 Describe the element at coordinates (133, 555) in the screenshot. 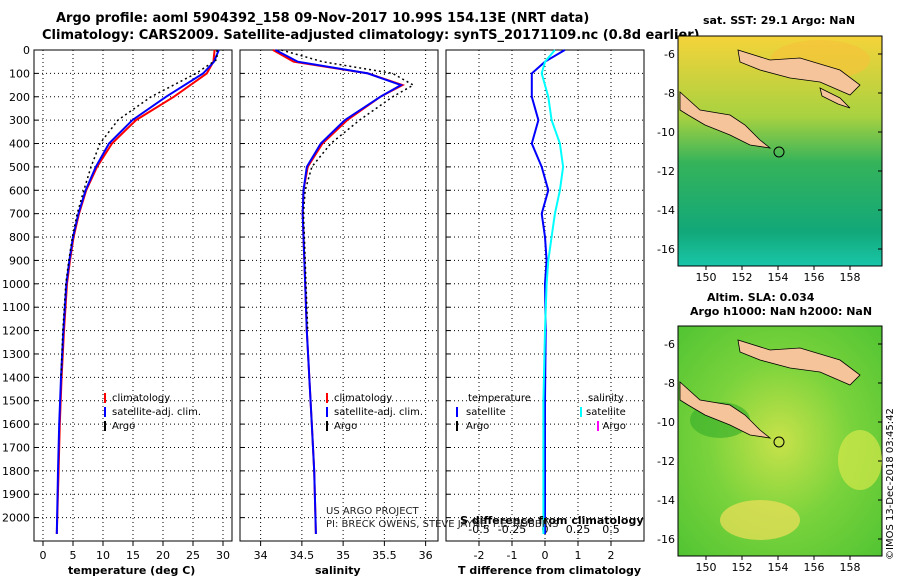

I see `x-tick-label: 15` at that location.